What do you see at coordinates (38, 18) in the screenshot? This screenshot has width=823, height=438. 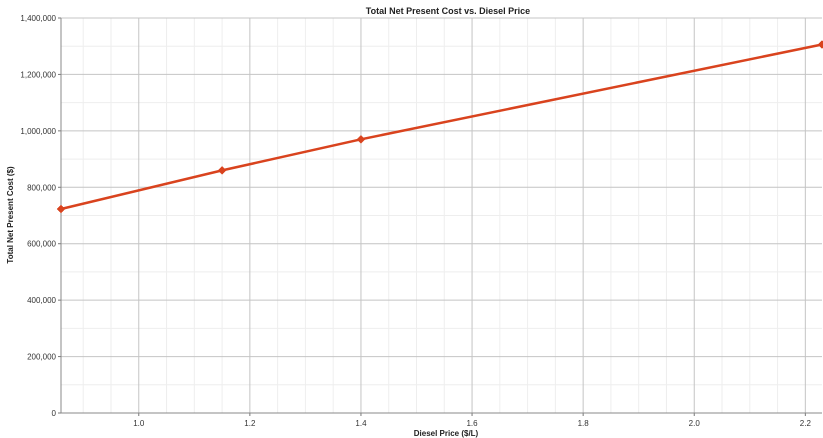 I see `y-tick-label: 1,400,000` at bounding box center [38, 18].